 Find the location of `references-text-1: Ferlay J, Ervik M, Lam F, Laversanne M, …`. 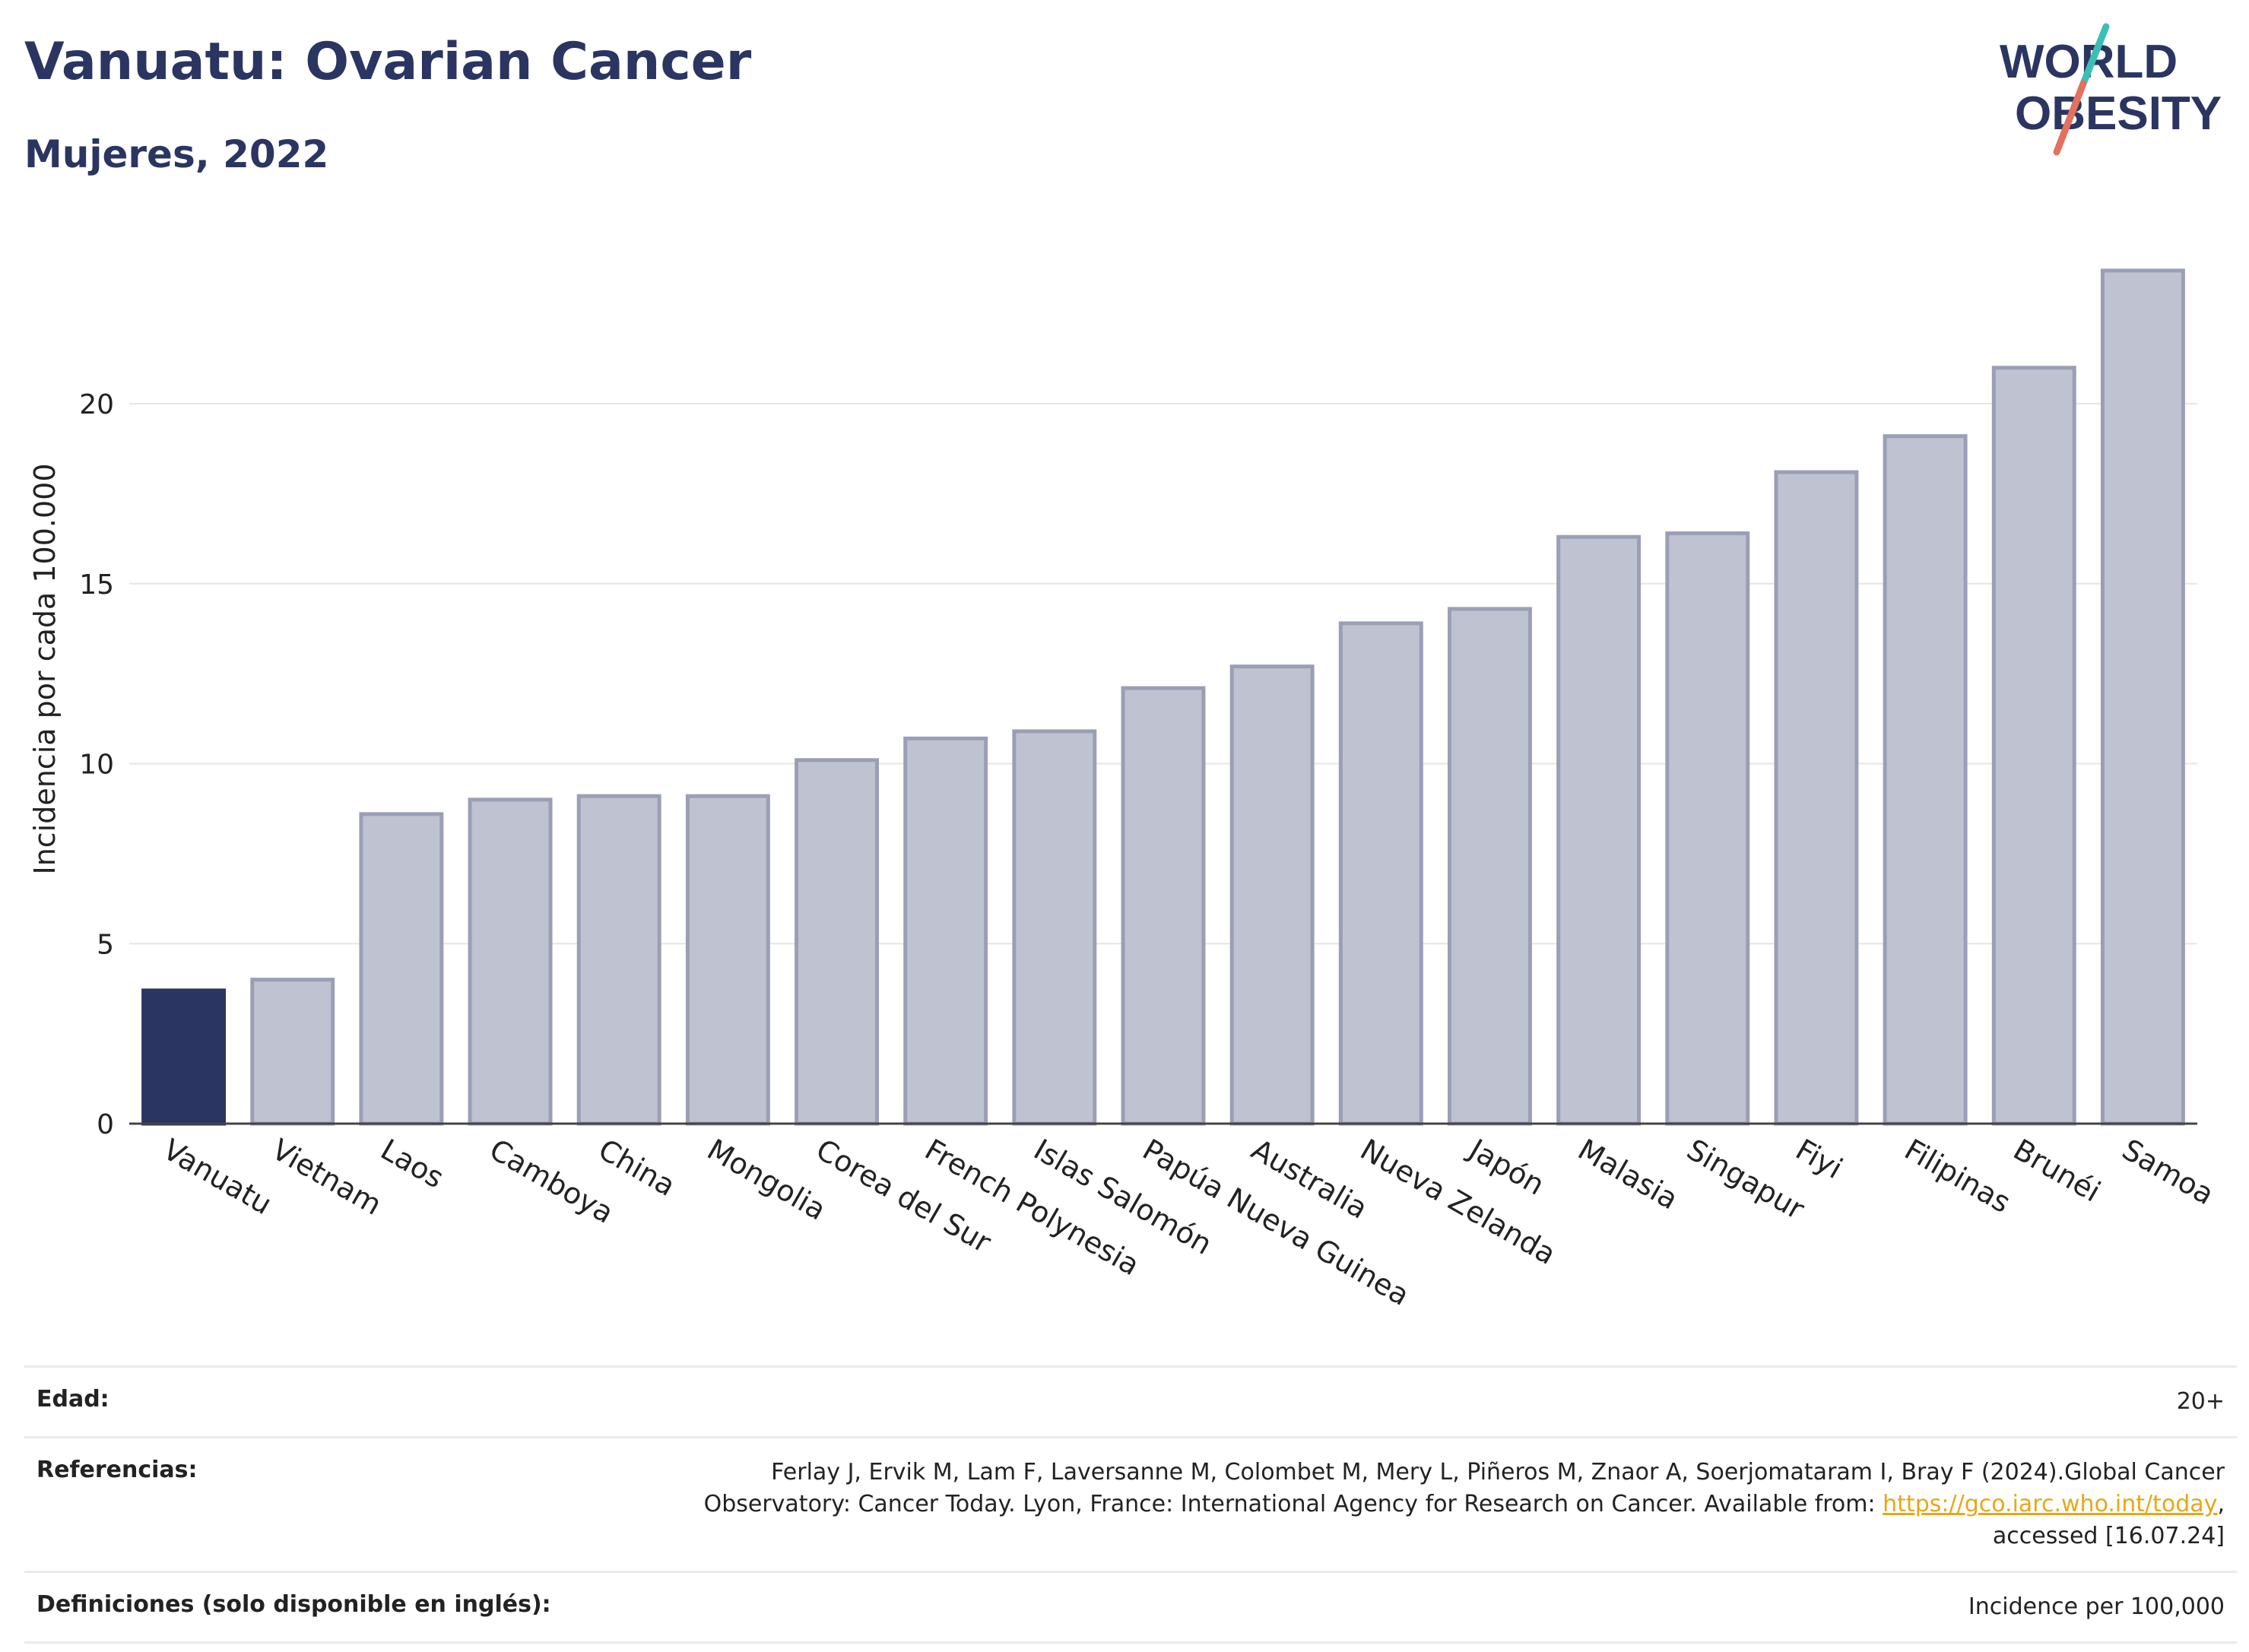

references-text-1: Ferlay J, Ervik M, Lam F, Laversanne M, … is located at coordinates (1464, 1488).